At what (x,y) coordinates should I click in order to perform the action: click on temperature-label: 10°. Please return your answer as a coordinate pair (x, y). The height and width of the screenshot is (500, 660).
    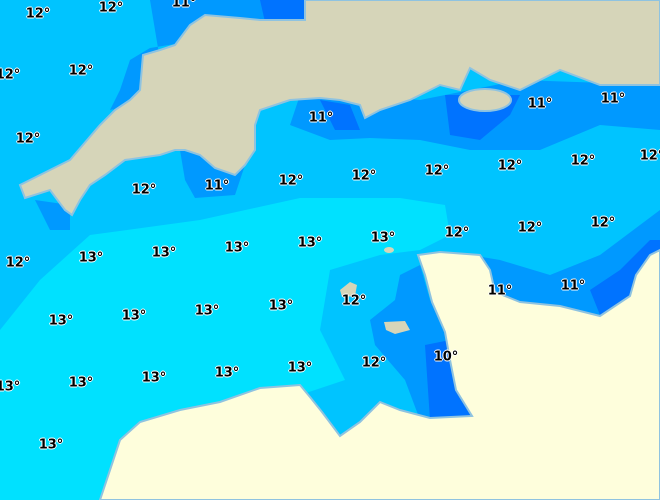
    Looking at the image, I should click on (446, 357).